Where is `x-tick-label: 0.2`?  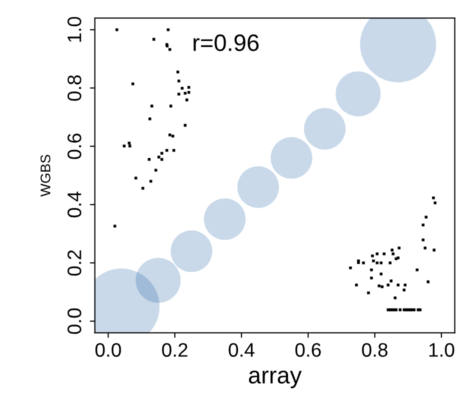
x-tick-label: 0.2 is located at coordinates (175, 350).